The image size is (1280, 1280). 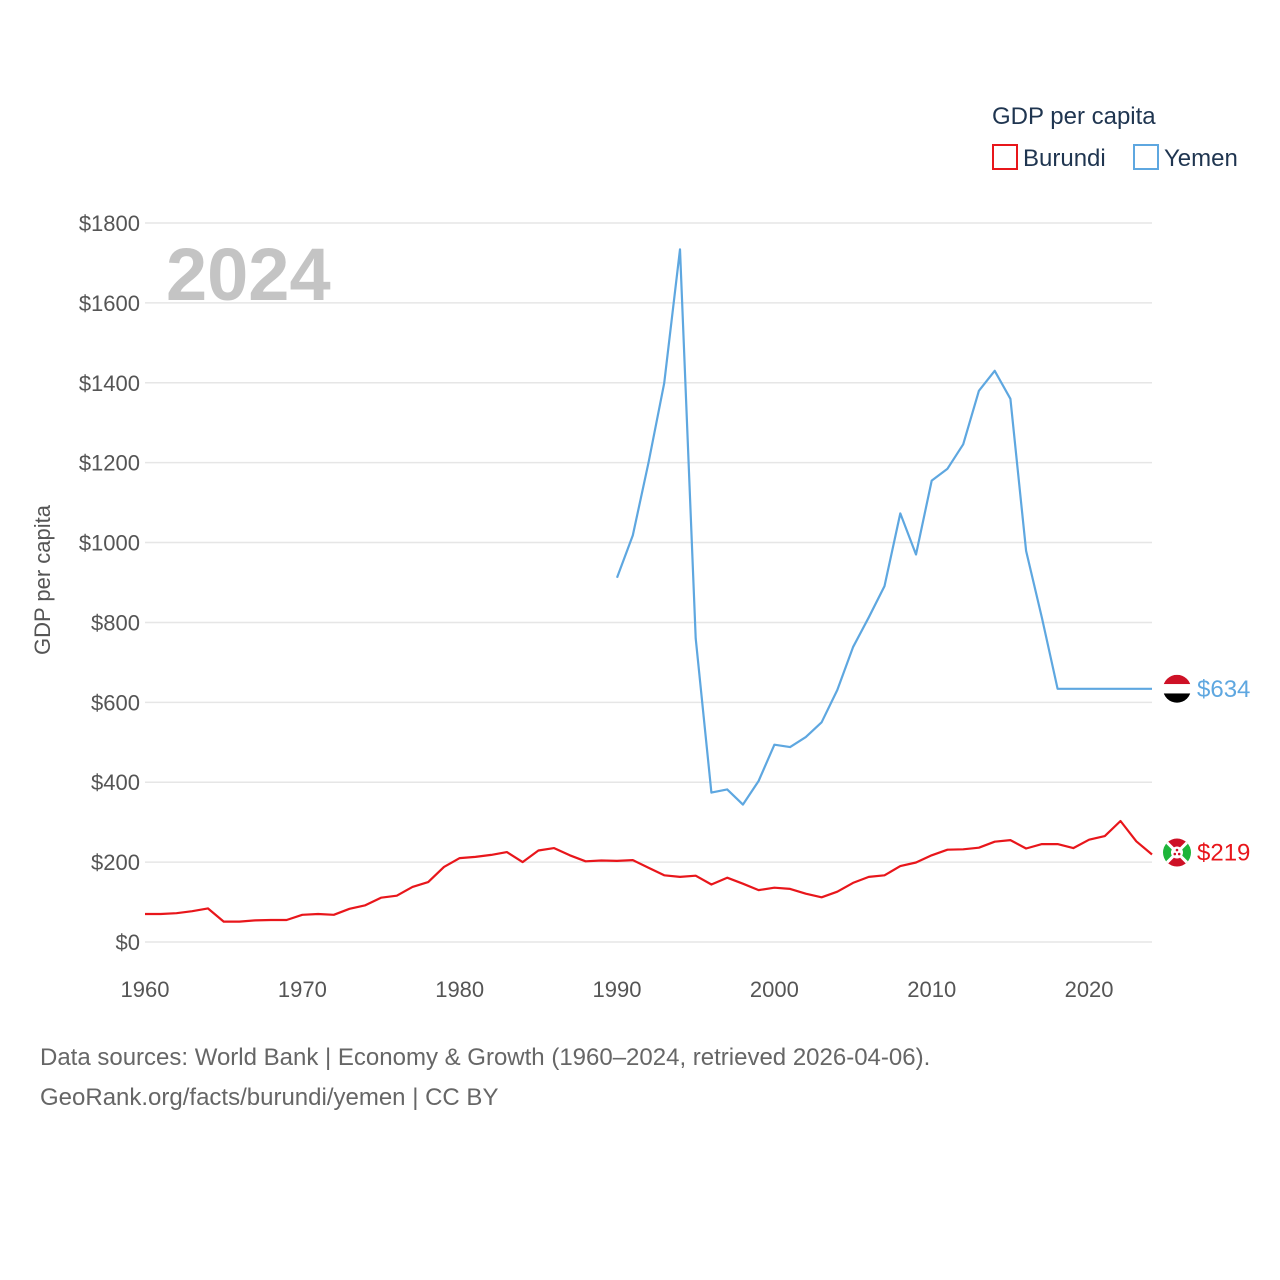 I want to click on burundi-end-value: $219, so click(x=1223, y=853).